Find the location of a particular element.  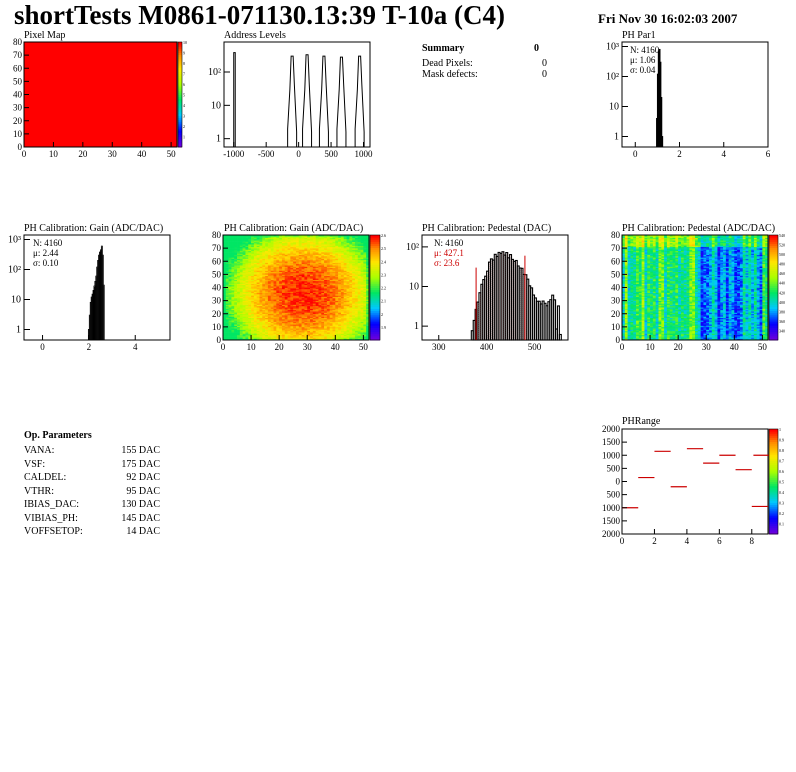

ph-par1-xtick-label: 0 is located at coordinates (635, 154).